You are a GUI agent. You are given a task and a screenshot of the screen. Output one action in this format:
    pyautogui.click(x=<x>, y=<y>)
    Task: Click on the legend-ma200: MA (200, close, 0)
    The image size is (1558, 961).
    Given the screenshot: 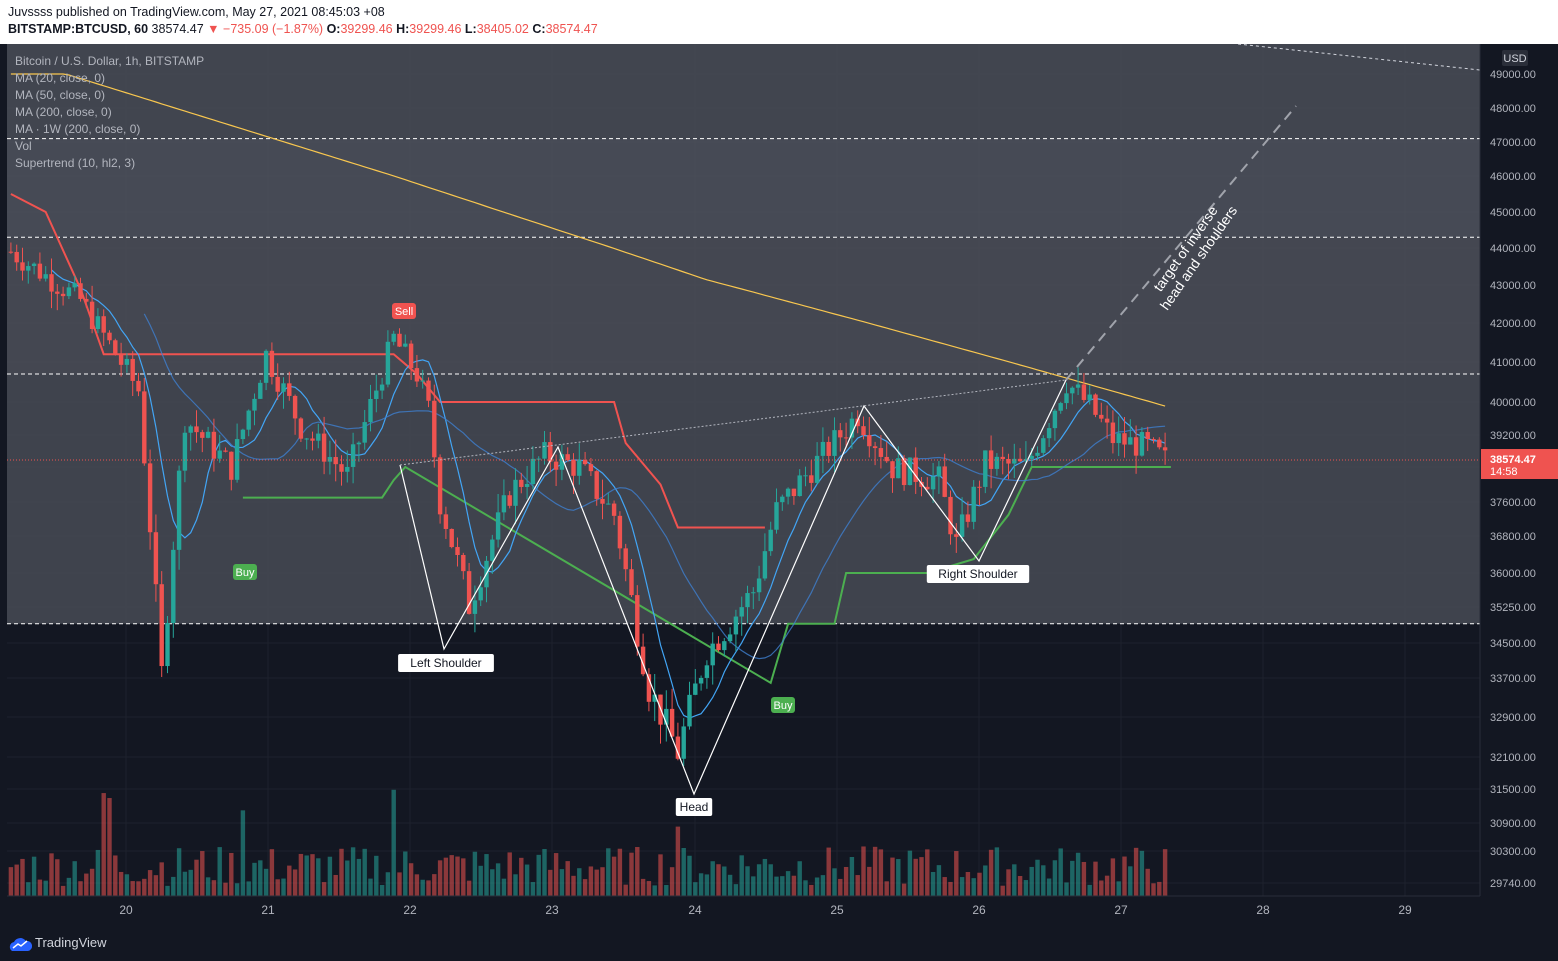 What is the action you would take?
    pyautogui.click(x=63, y=112)
    